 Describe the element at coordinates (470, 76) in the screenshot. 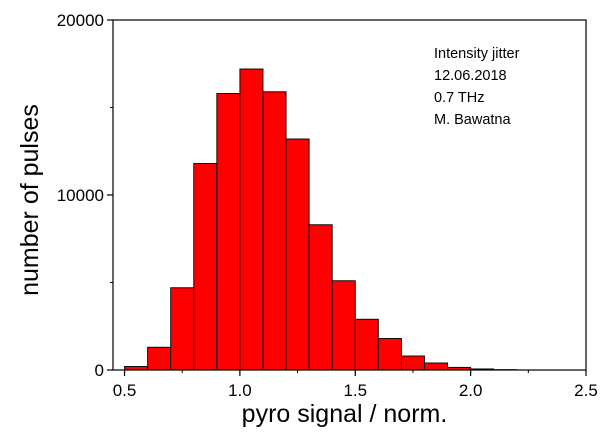

I see `annotation-line: 12.06.2018` at that location.